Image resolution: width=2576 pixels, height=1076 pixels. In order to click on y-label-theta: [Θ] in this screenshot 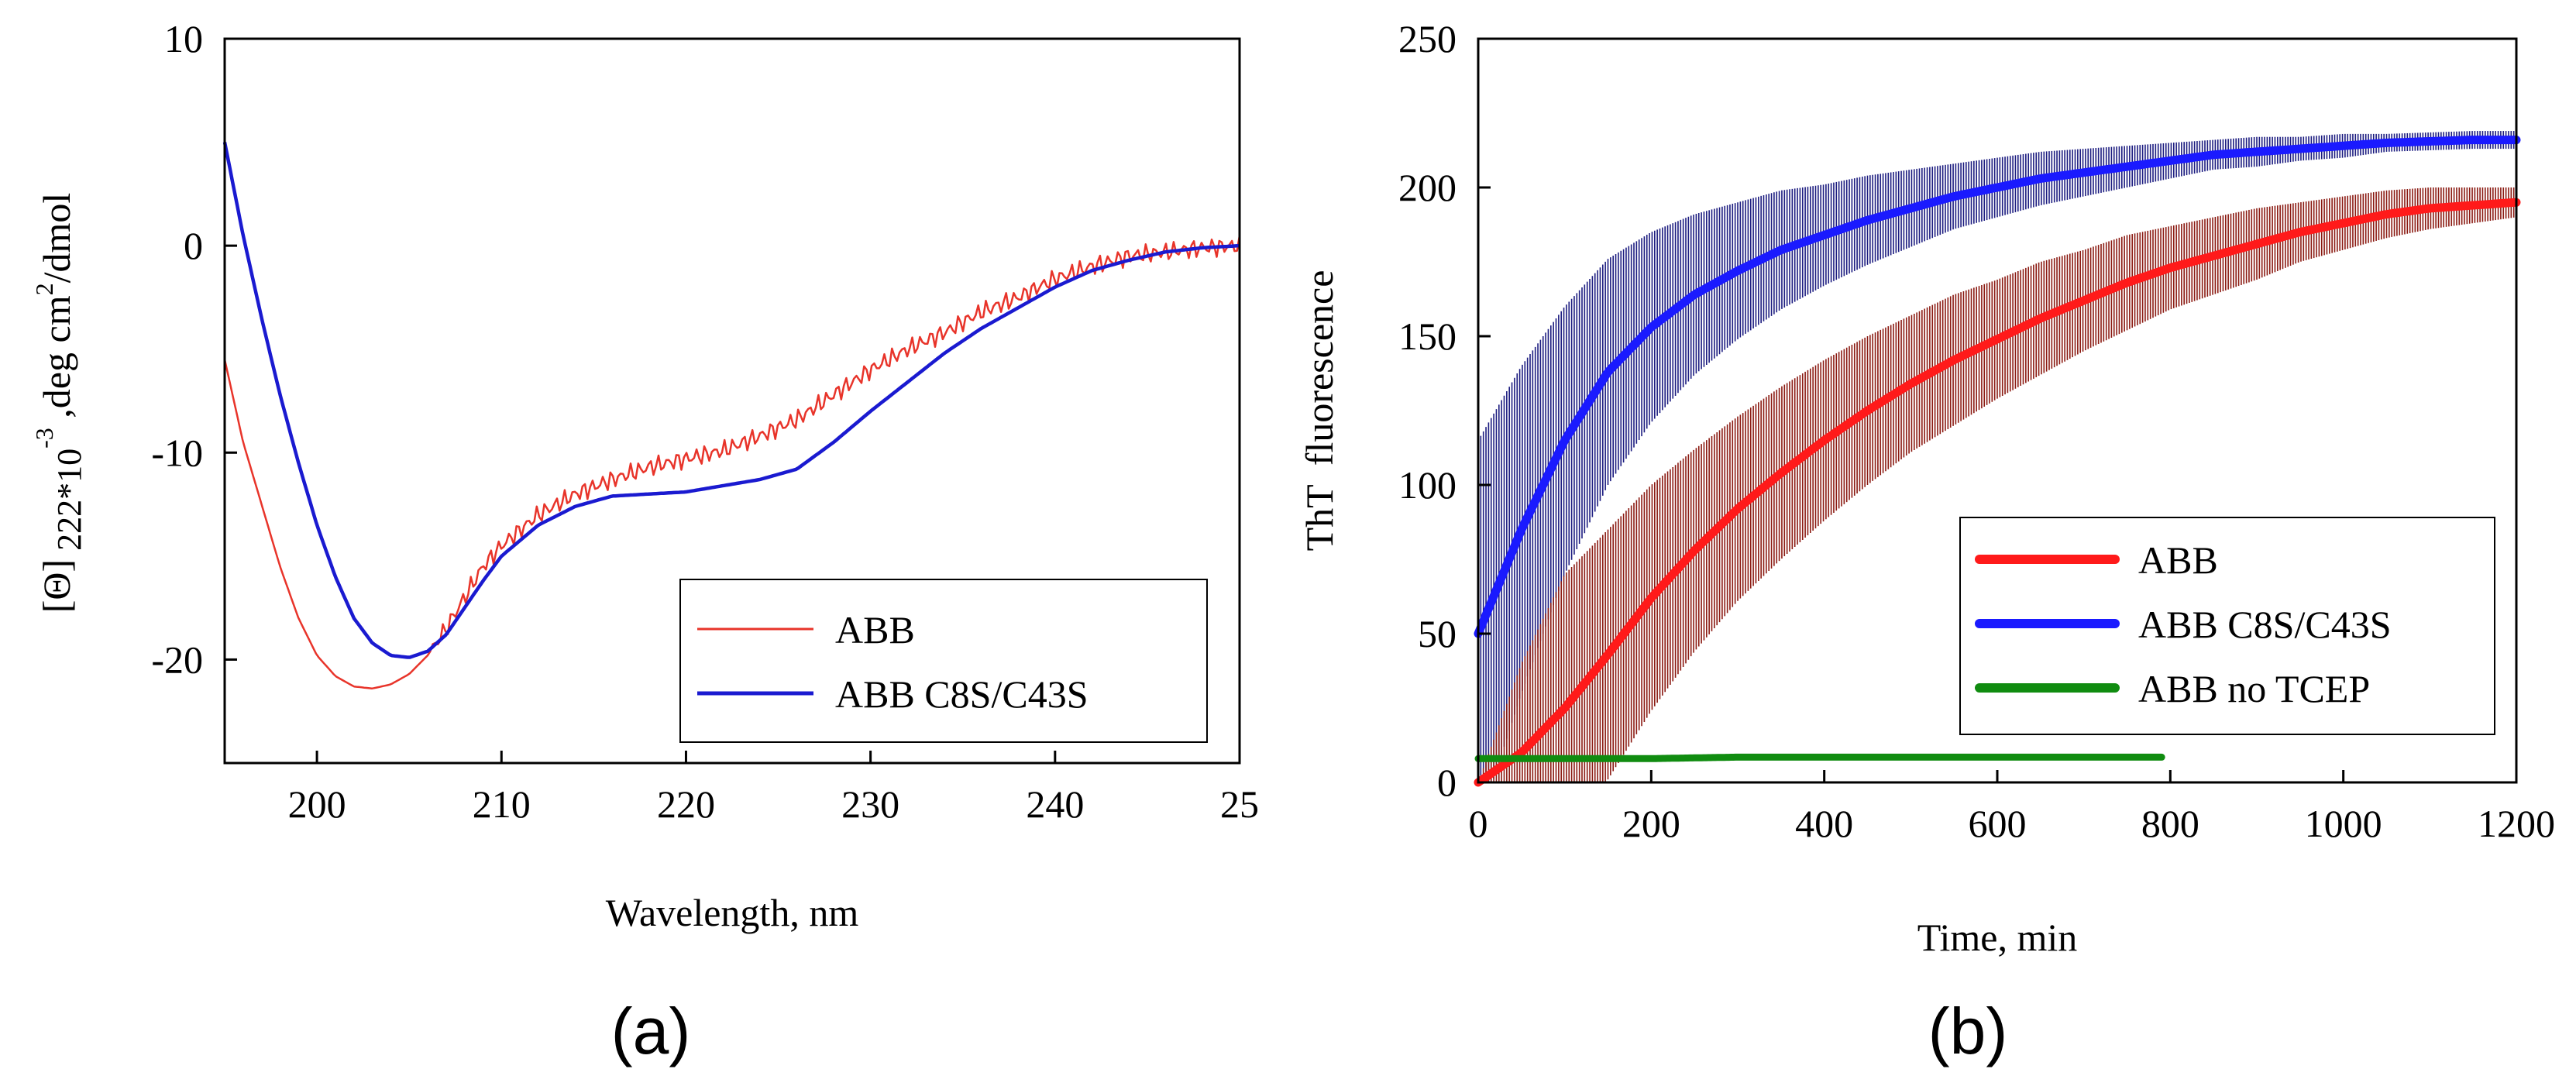, I will do `click(56, 586)`.